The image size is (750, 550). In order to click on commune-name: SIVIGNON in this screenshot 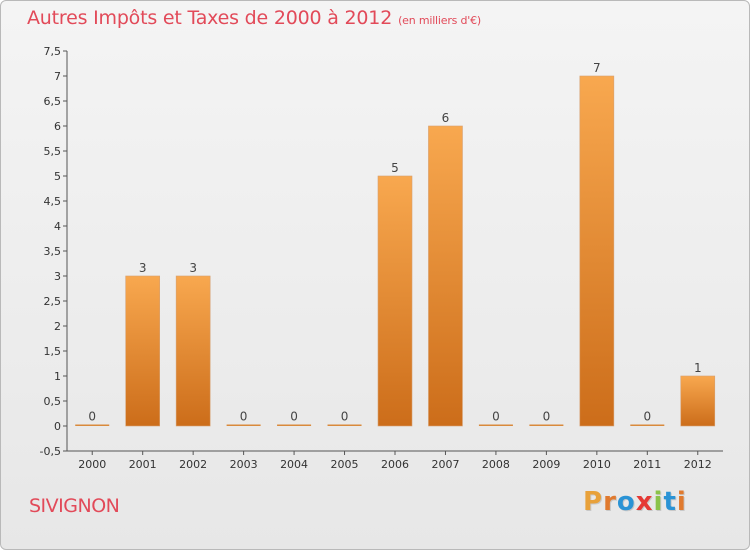, I will do `click(74, 506)`.